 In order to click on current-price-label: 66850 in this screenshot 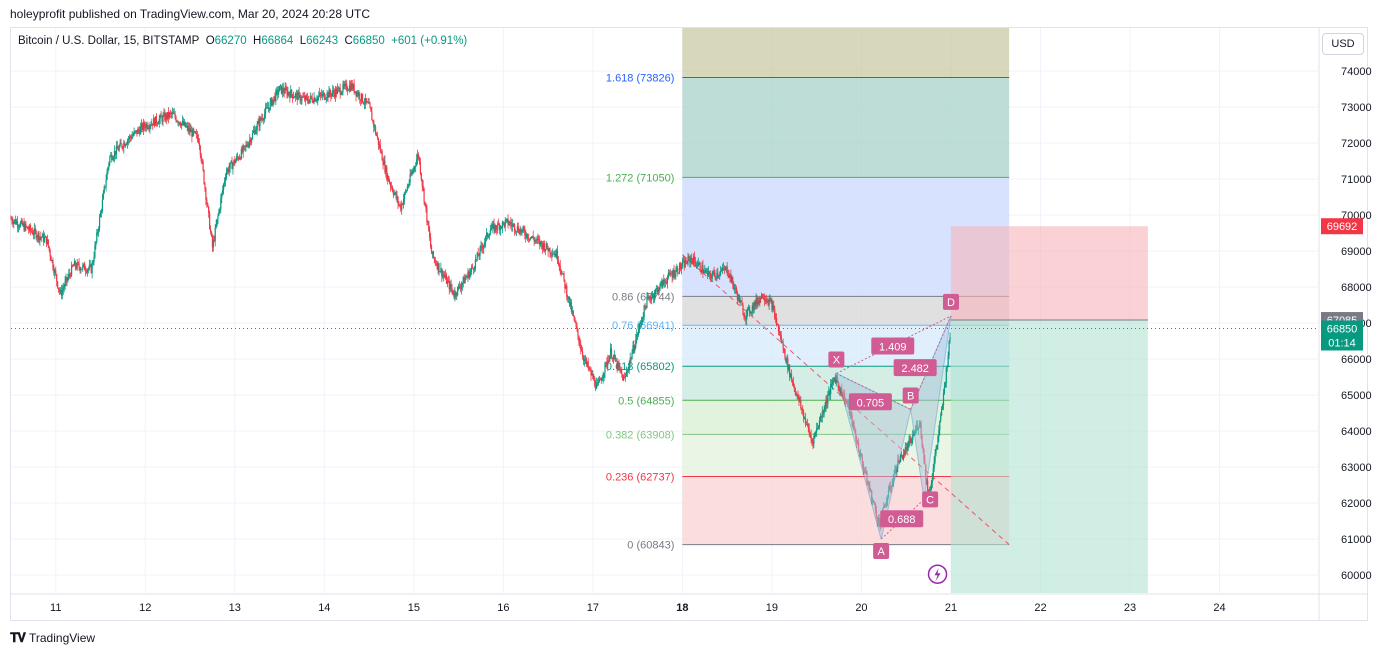, I will do `click(1342, 329)`.